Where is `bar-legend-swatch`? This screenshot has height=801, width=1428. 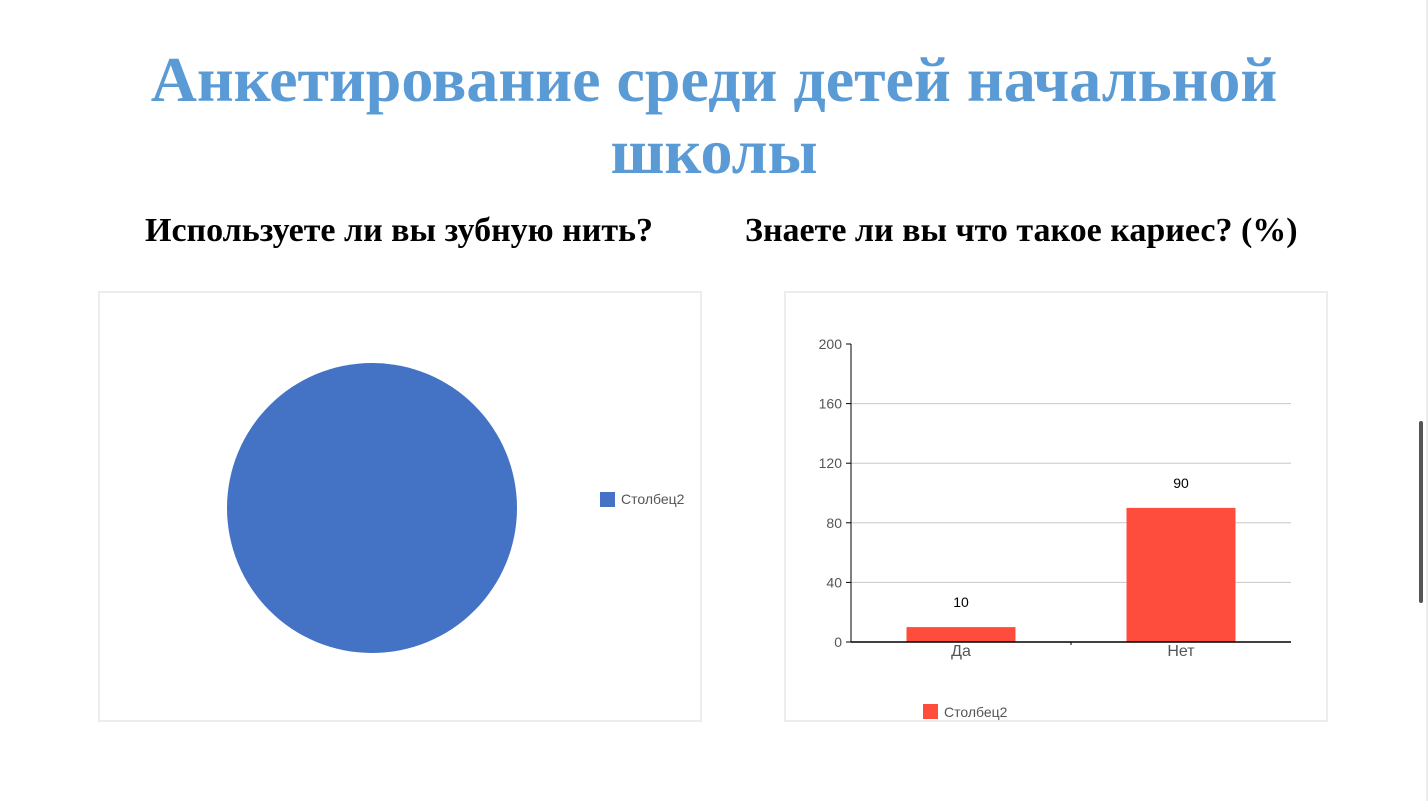 bar-legend-swatch is located at coordinates (930, 711).